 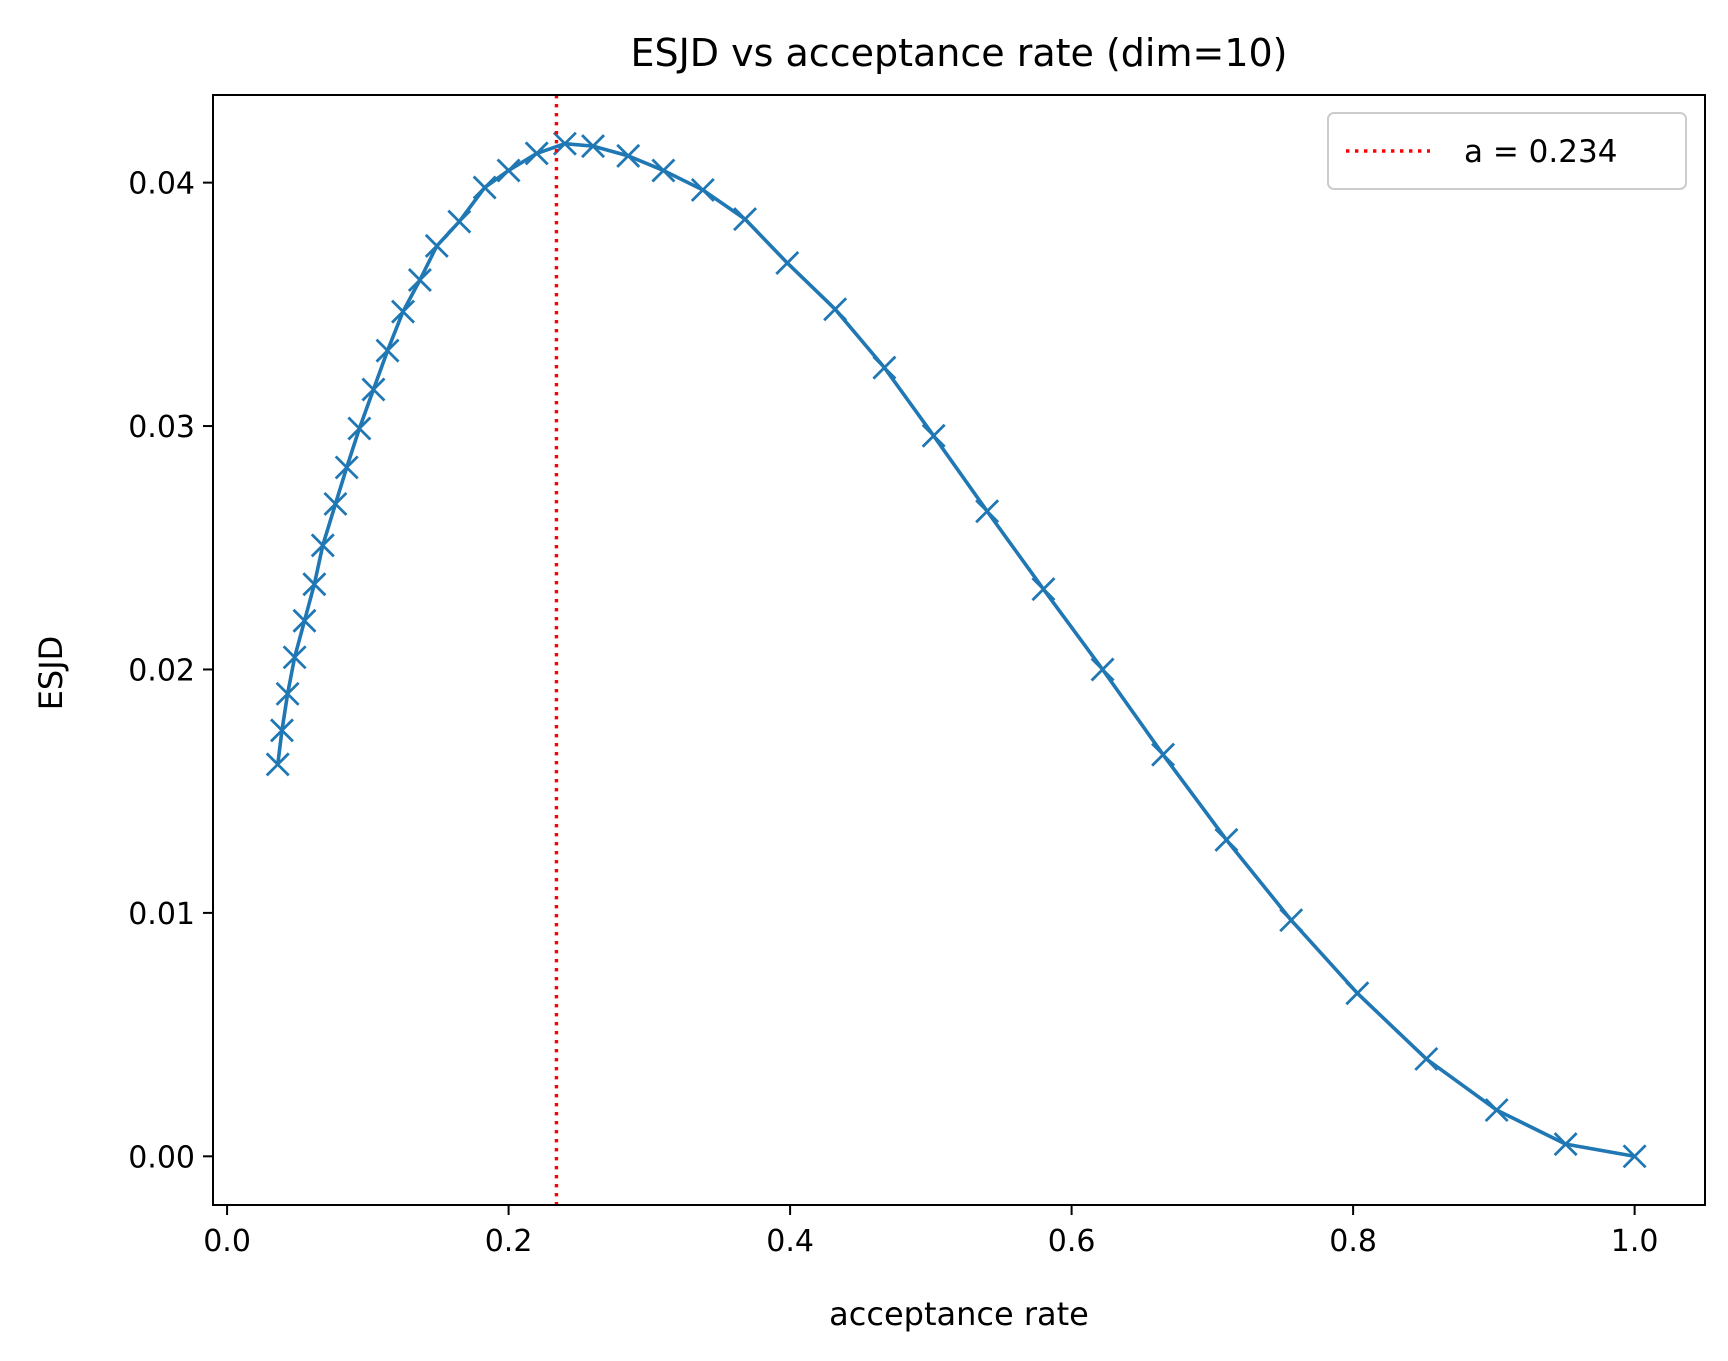 What do you see at coordinates (959, 1314) in the screenshot?
I see `x-axis-label: acceptance rate` at bounding box center [959, 1314].